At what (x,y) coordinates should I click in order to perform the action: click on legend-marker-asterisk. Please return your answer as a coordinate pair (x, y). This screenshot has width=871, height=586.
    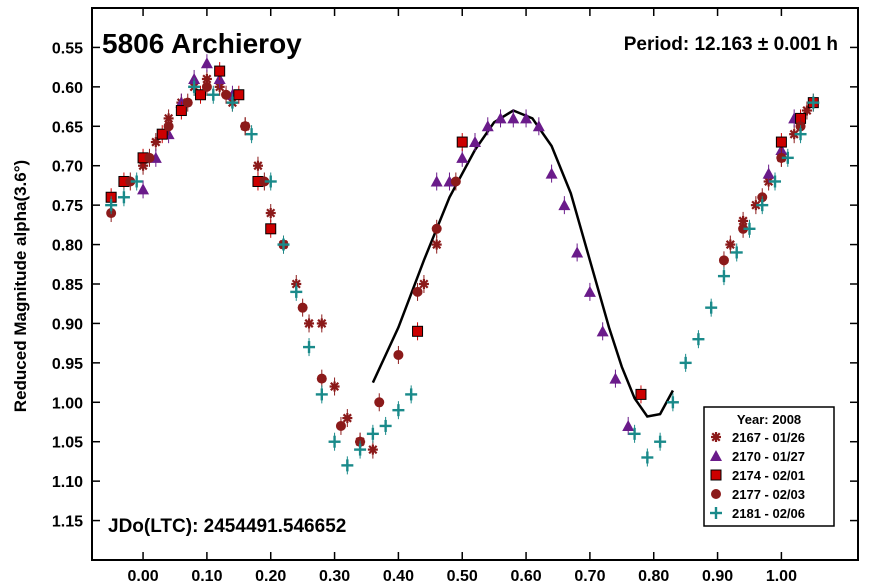
    Looking at the image, I should click on (716, 437).